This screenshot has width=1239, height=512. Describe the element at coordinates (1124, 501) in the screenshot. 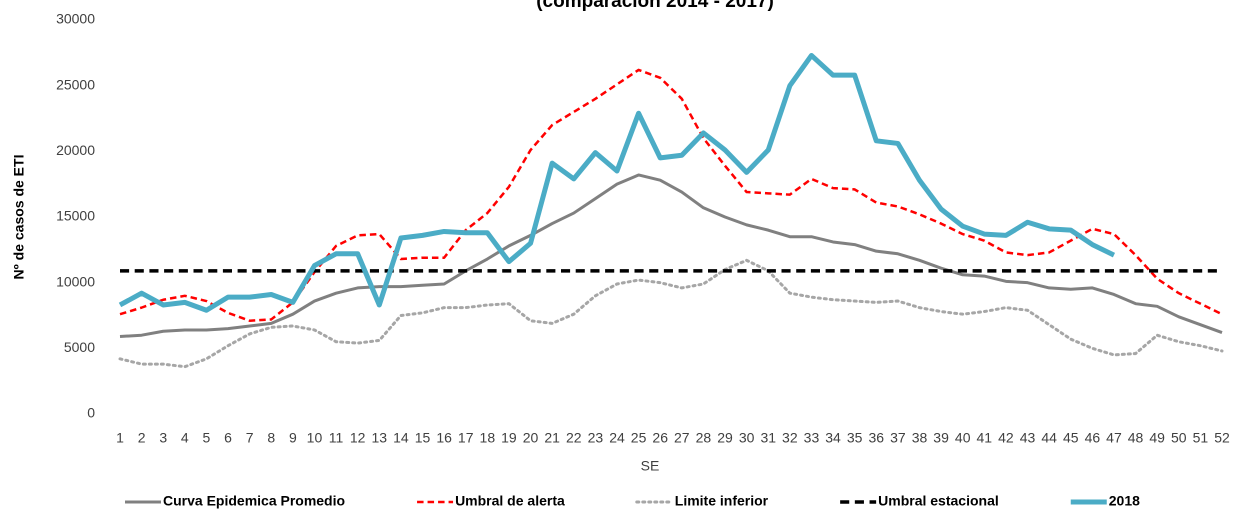

I see `legend-label: 2018` at that location.